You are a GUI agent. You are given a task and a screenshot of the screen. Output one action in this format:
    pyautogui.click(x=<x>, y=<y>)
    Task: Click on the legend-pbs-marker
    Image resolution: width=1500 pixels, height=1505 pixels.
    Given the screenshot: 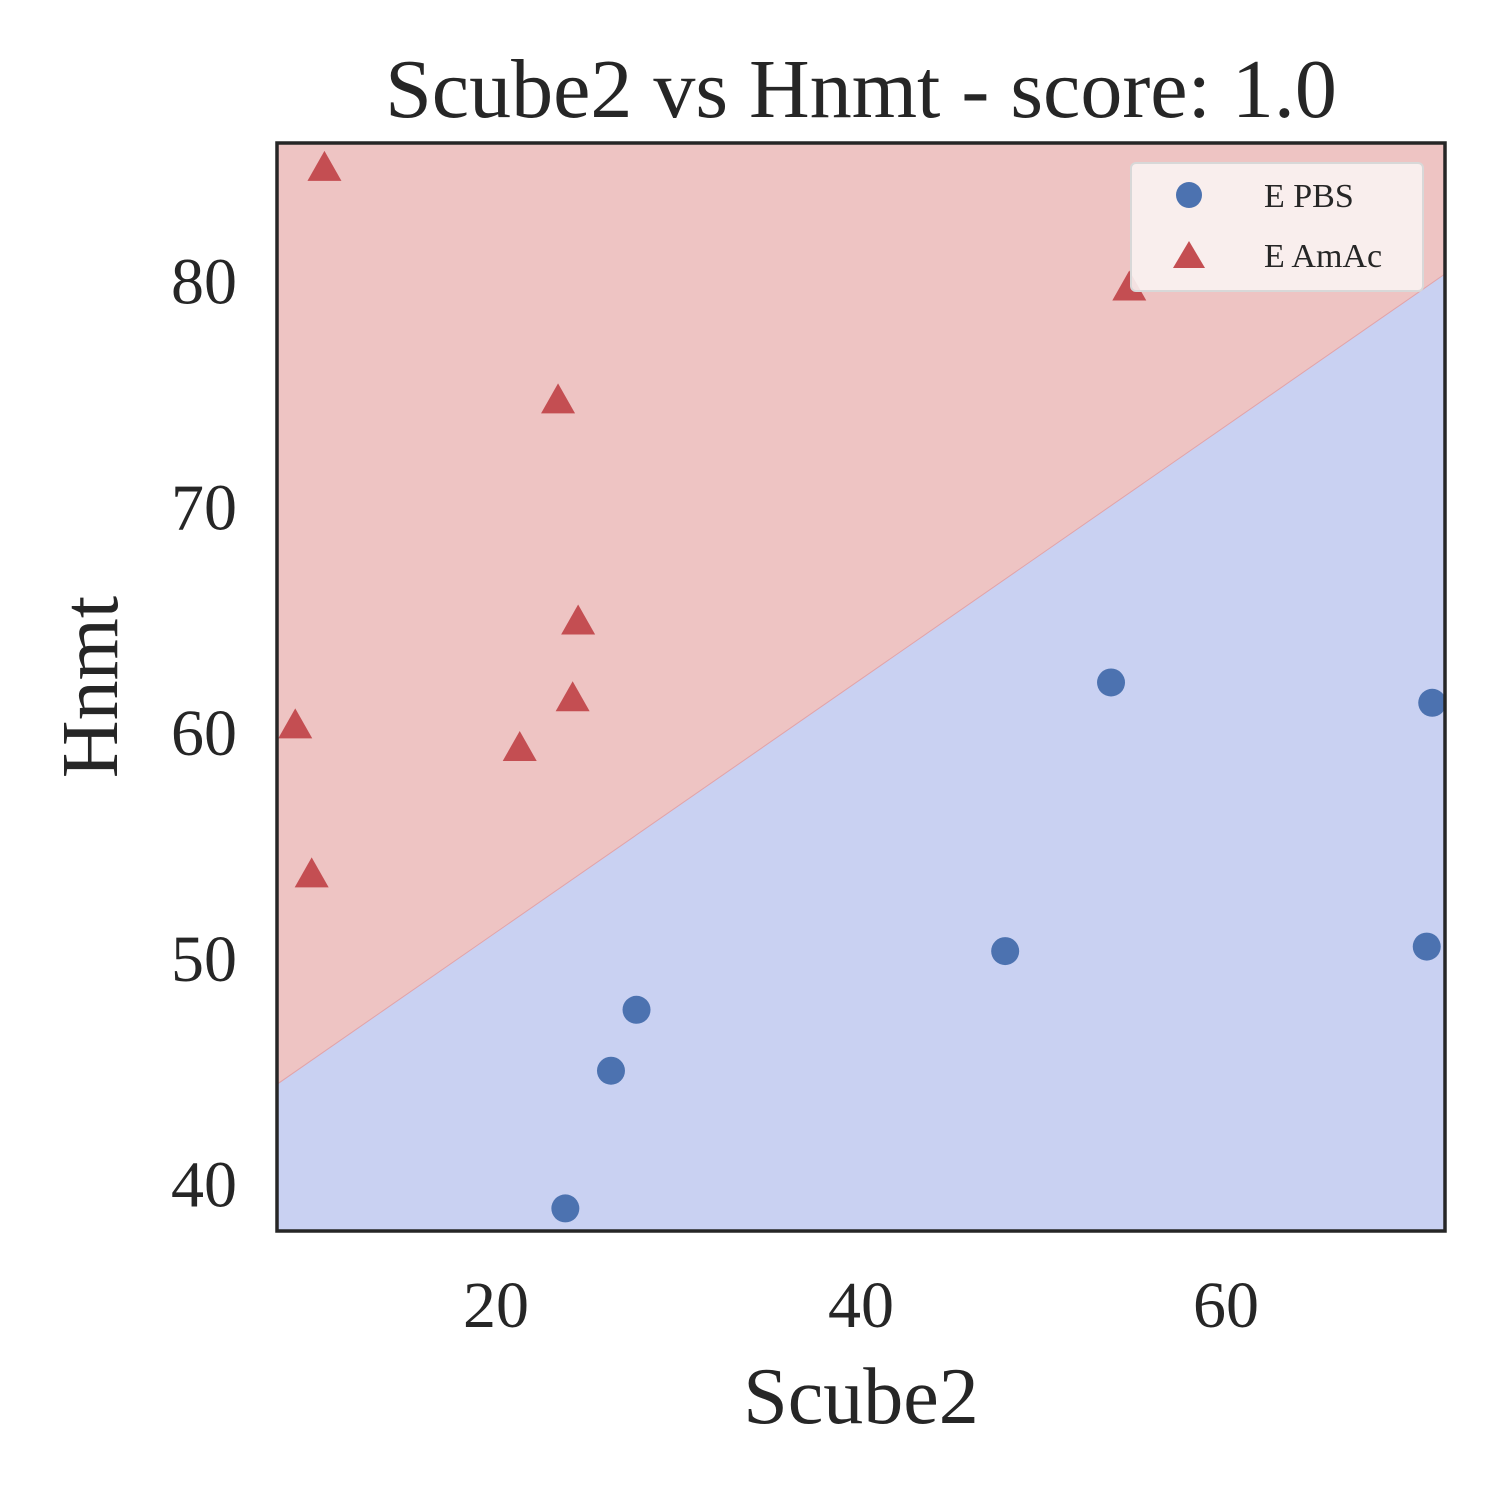 What is the action you would take?
    pyautogui.click(x=1189, y=195)
    